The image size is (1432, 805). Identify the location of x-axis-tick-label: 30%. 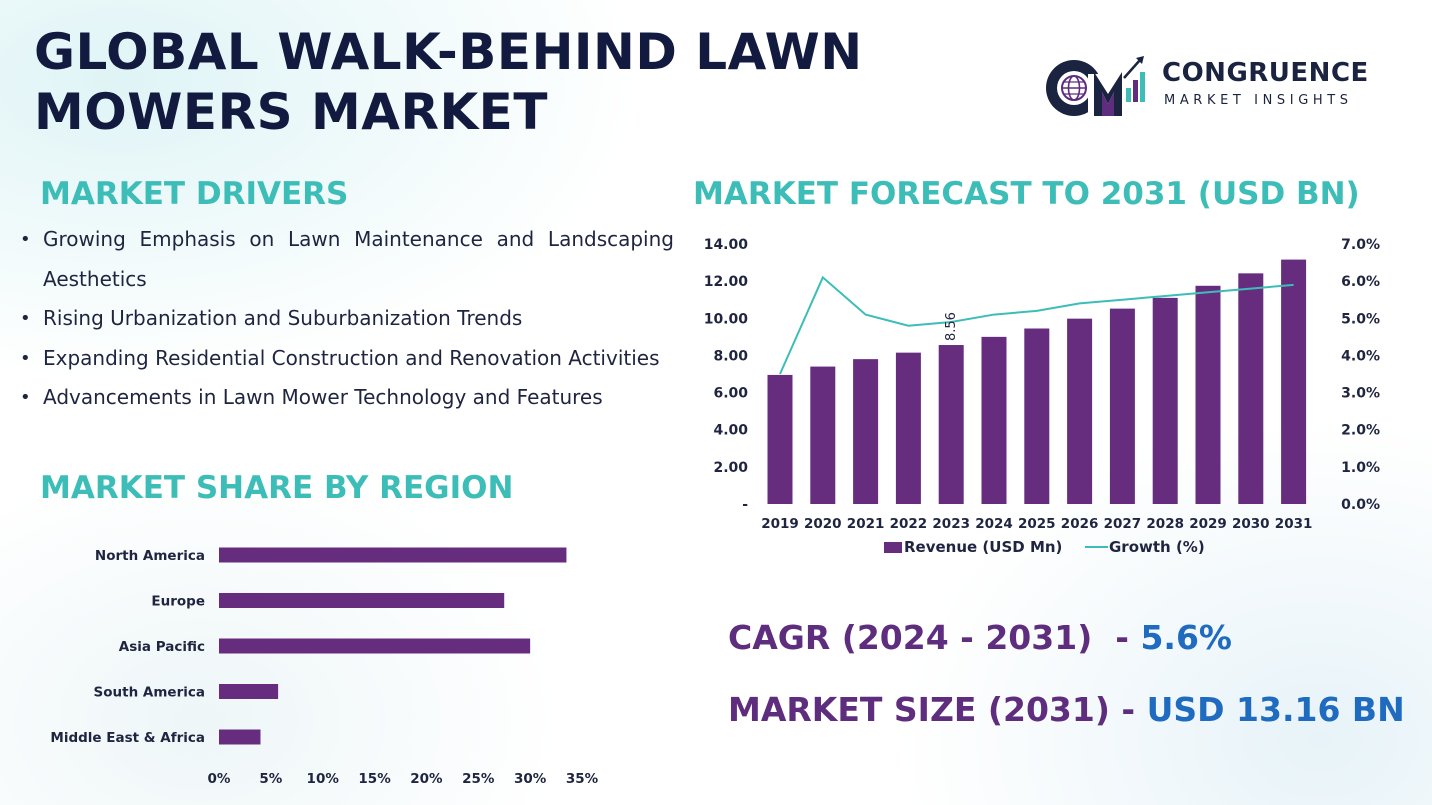
(530, 779).